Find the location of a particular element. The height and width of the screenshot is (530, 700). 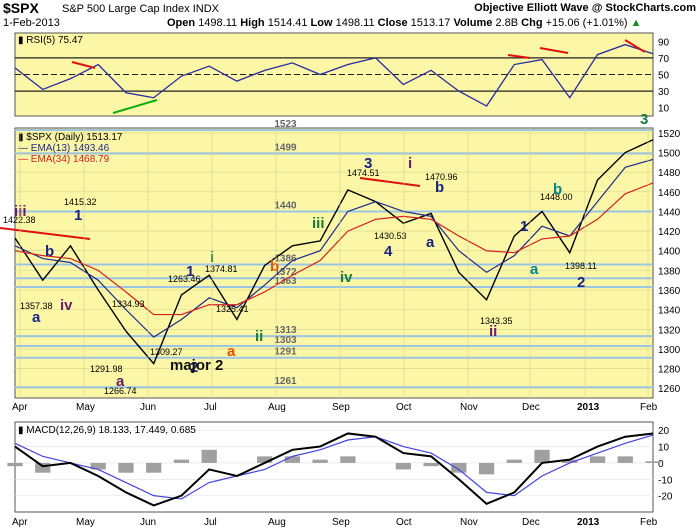

high-value: 1514.41 is located at coordinates (287, 23).